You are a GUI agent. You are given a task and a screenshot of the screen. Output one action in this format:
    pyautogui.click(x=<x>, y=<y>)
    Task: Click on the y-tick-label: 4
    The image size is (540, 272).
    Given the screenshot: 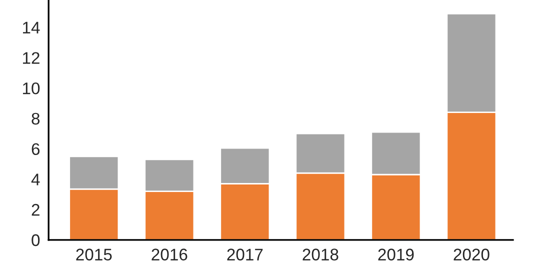 What is the action you would take?
    pyautogui.click(x=35, y=180)
    